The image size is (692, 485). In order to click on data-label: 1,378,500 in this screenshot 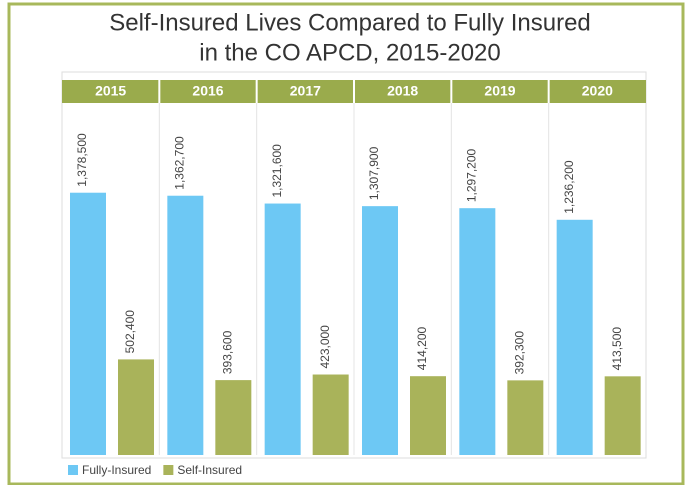, I will do `click(82, 160)`.